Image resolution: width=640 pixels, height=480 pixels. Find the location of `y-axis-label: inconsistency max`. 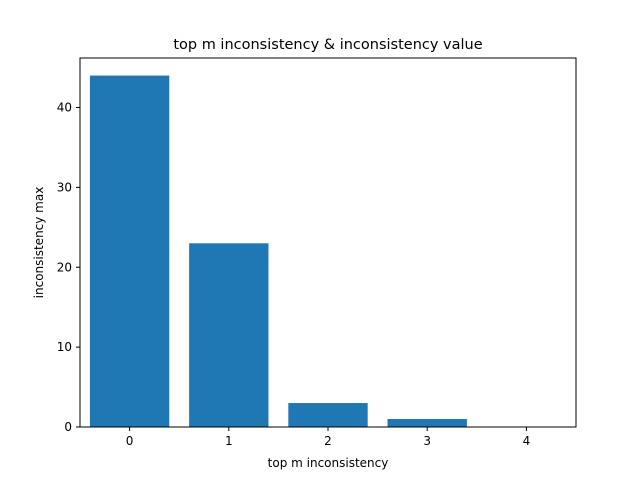

y-axis-label: inconsistency max is located at coordinates (39, 243).